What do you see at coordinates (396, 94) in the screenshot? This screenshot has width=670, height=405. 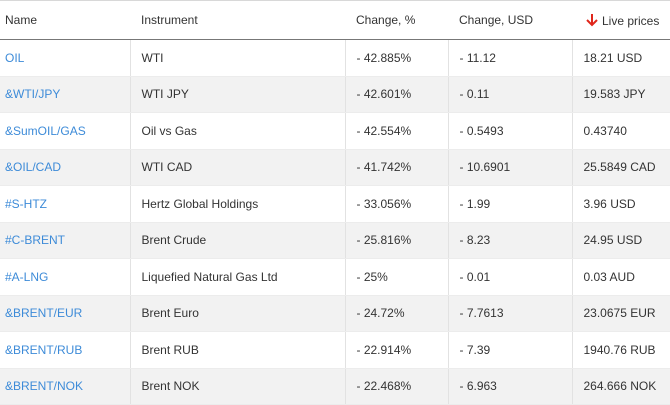 I see `change-percent-cell: - 42.601%` at bounding box center [396, 94].